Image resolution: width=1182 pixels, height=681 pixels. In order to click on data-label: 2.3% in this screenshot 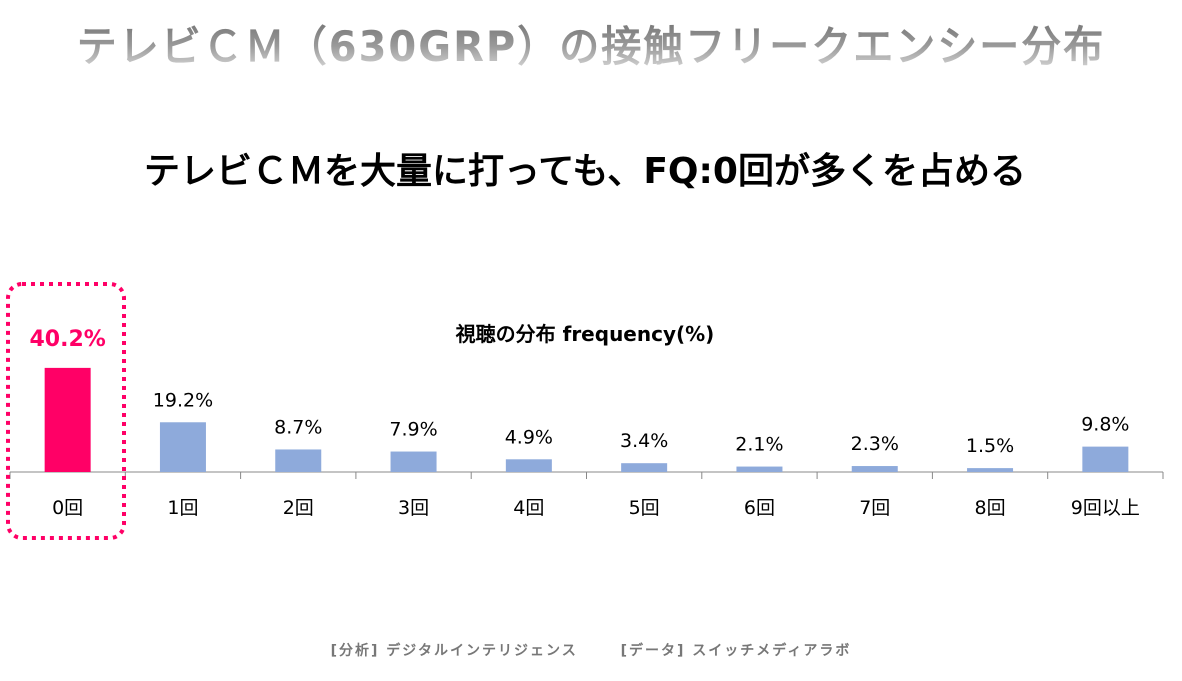, I will do `click(875, 444)`.